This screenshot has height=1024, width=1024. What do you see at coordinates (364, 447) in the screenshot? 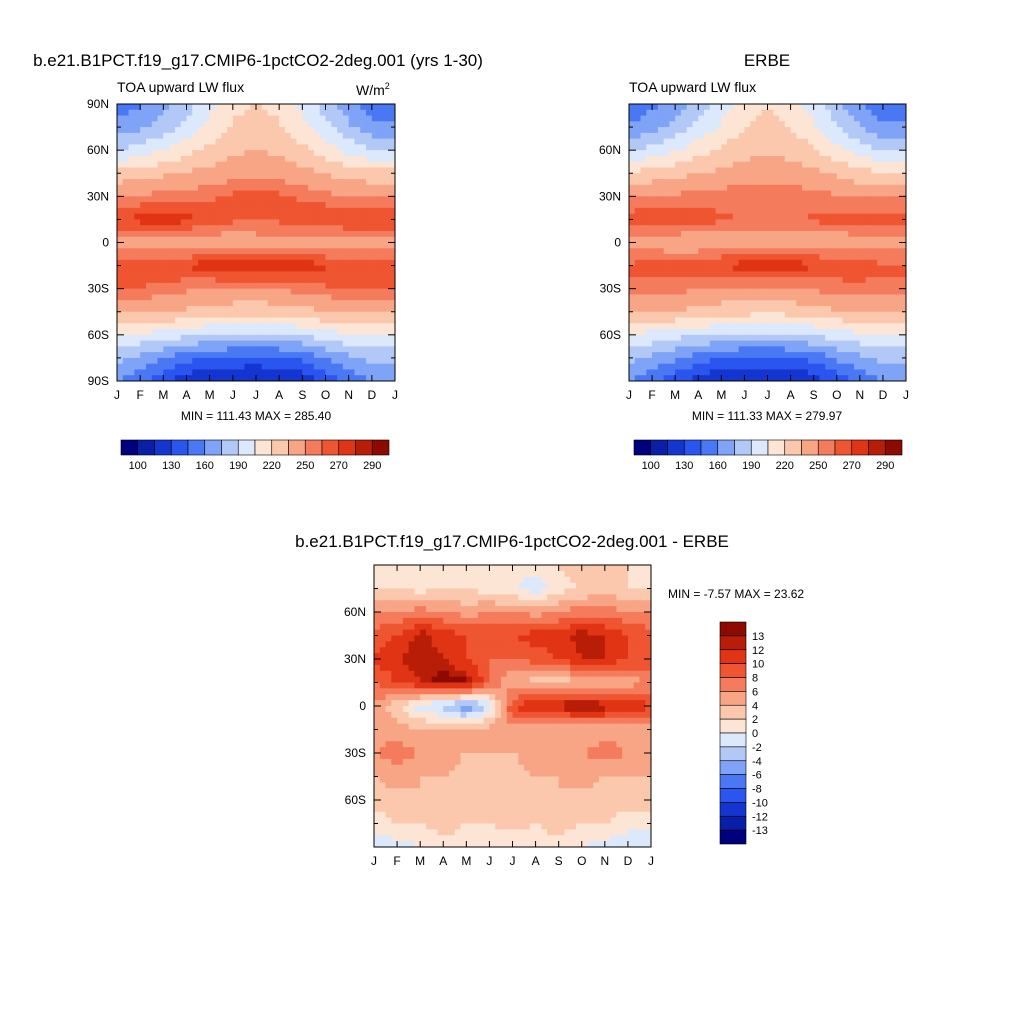
I see `colorbar-swatch` at bounding box center [364, 447].